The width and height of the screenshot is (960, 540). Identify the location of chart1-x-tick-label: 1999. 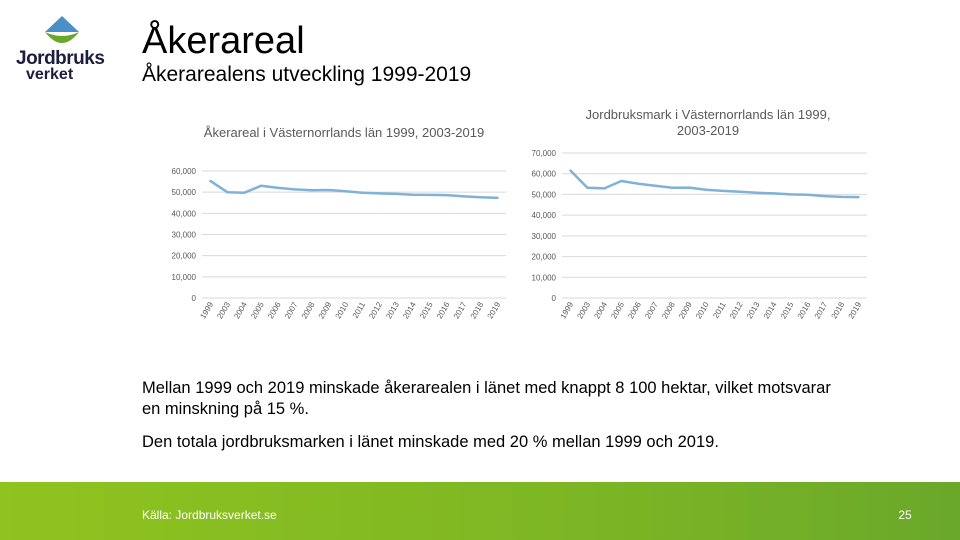
(206, 310).